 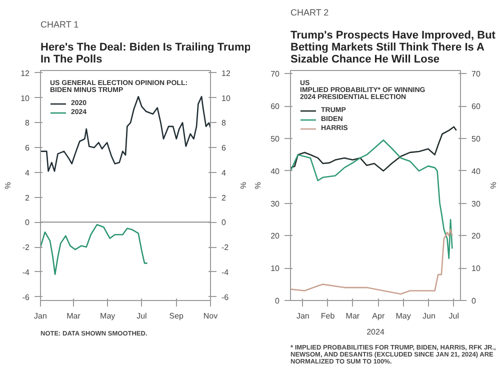 I want to click on y-tick-label: 50, so click(x=275, y=139).